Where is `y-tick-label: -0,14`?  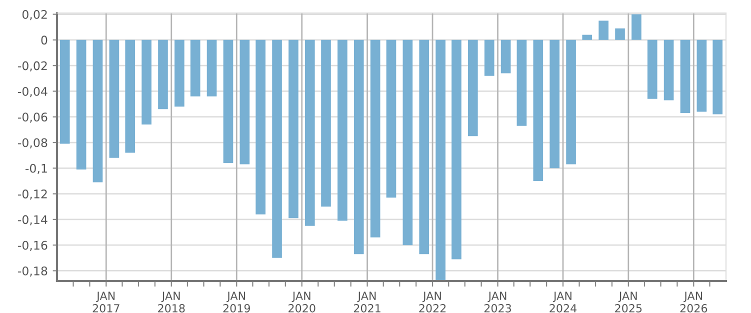
y-tick-label: -0,14 is located at coordinates (33, 220).